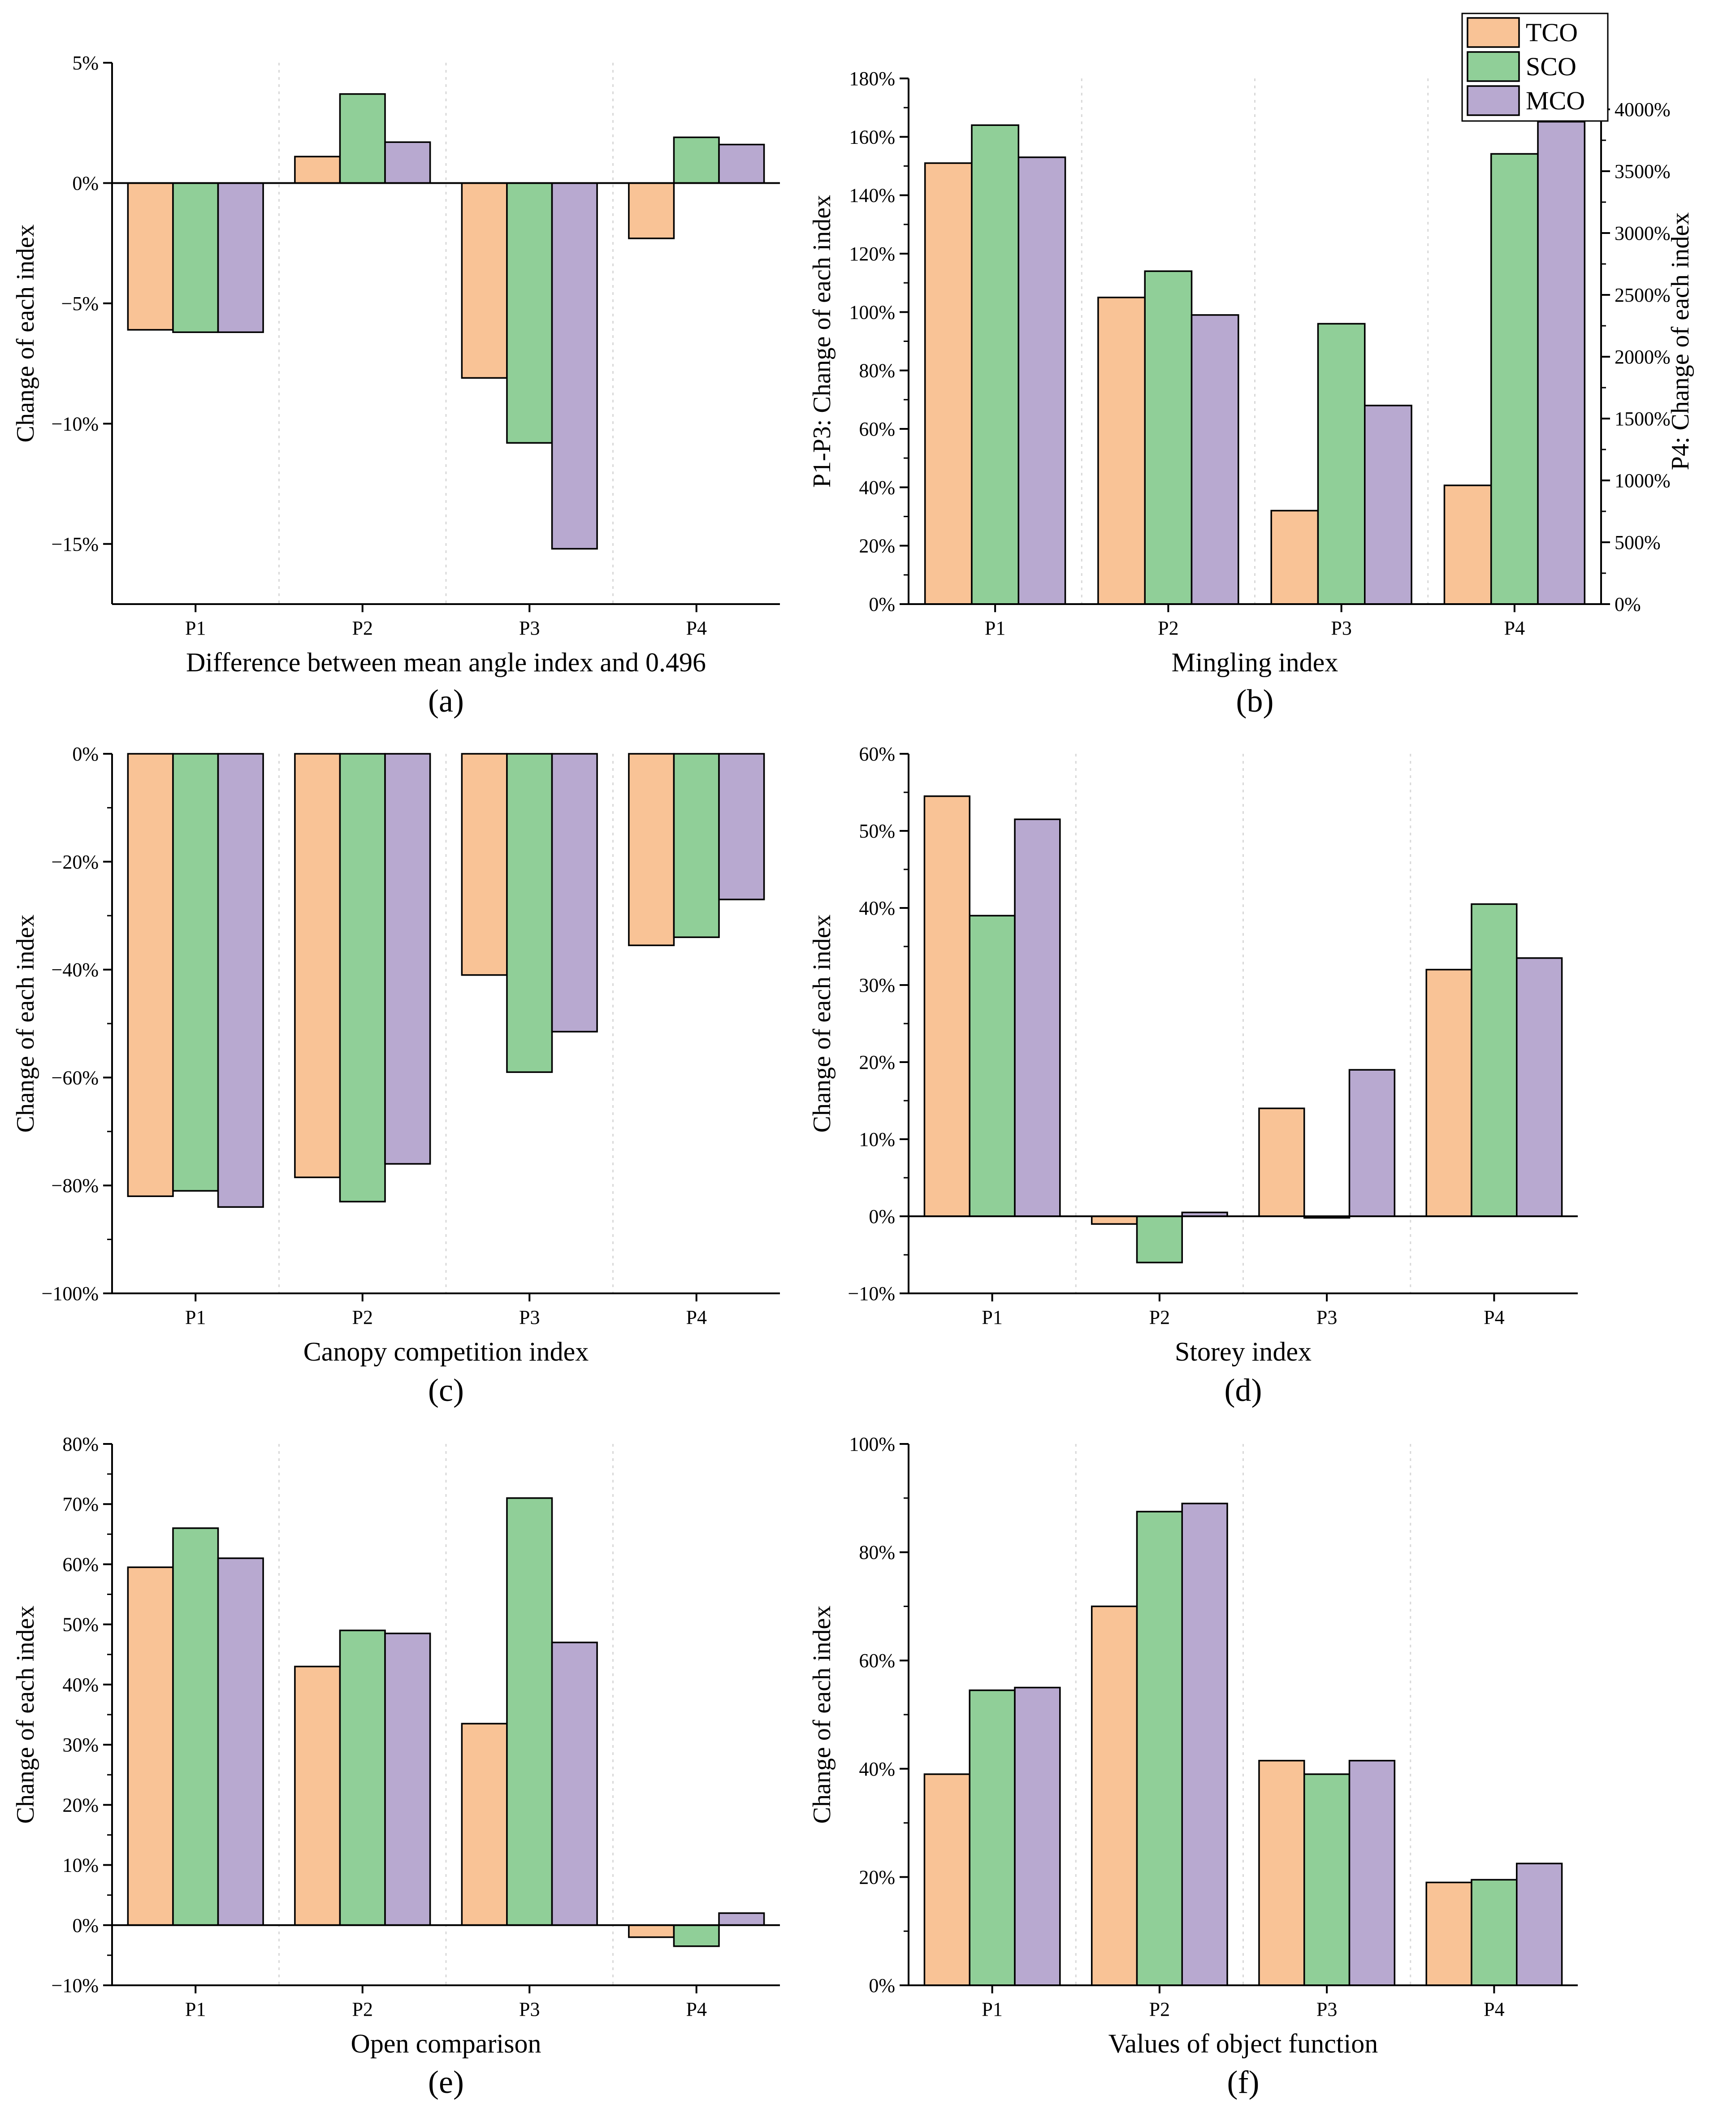  What do you see at coordinates (872, 137) in the screenshot?
I see `y-tick-label: 160%` at bounding box center [872, 137].